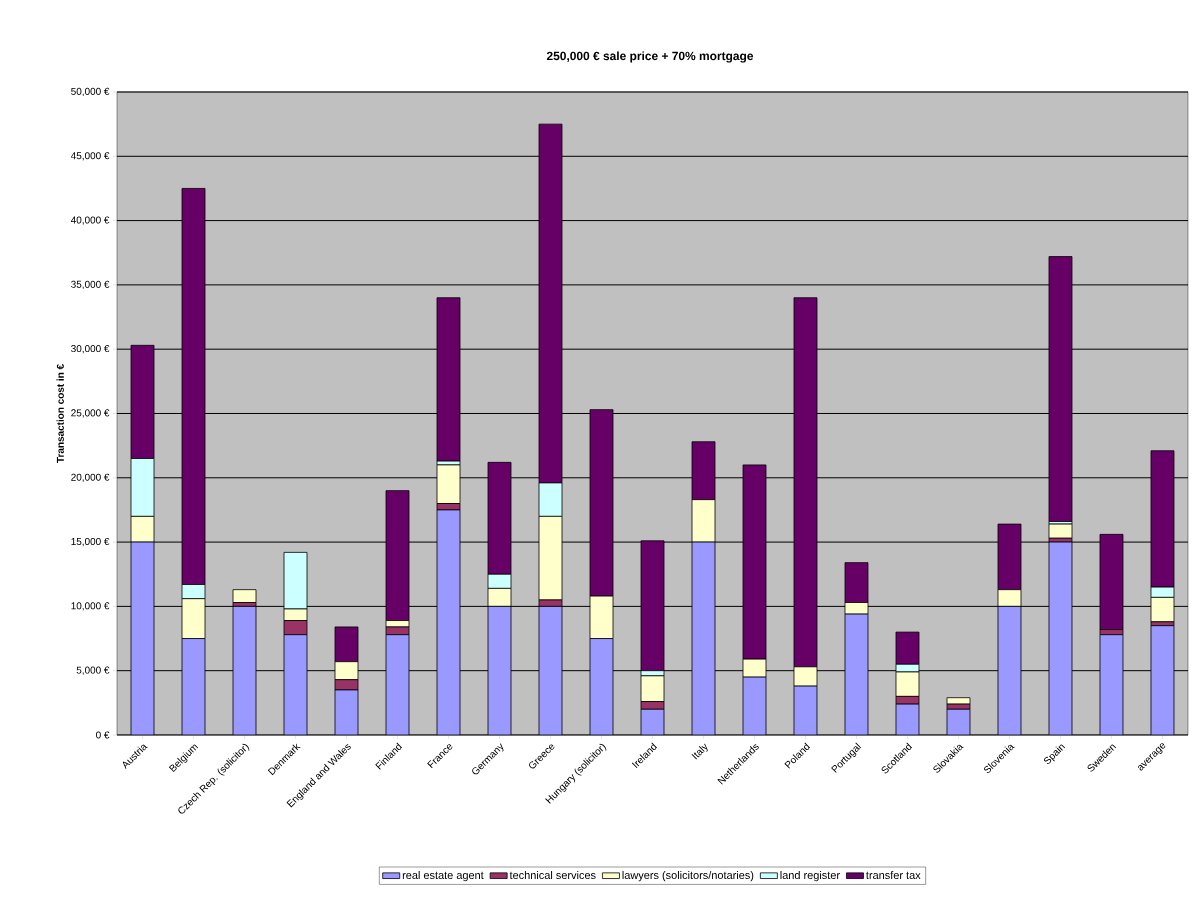 This screenshot has height=919, width=1192. What do you see at coordinates (103, 735) in the screenshot?
I see `y-tick-label: 0 €` at bounding box center [103, 735].